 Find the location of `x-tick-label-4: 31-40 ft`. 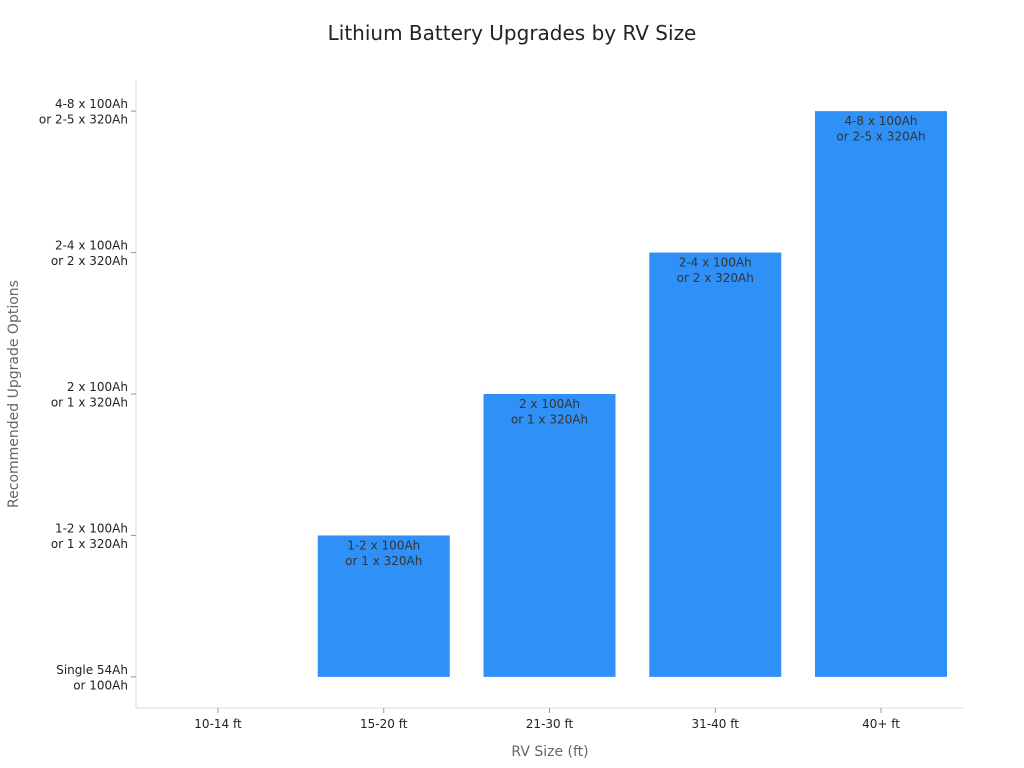

x-tick-label-4: 31-40 ft is located at coordinates (716, 724).